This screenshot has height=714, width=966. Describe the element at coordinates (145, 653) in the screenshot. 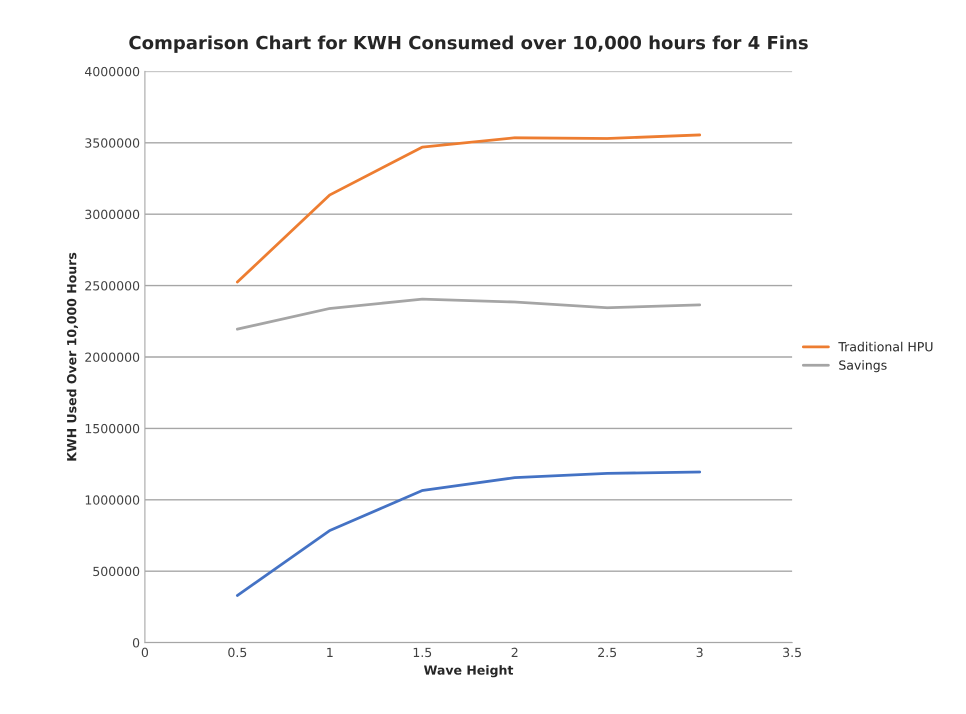

I see `x-tick-label: 0` at that location.